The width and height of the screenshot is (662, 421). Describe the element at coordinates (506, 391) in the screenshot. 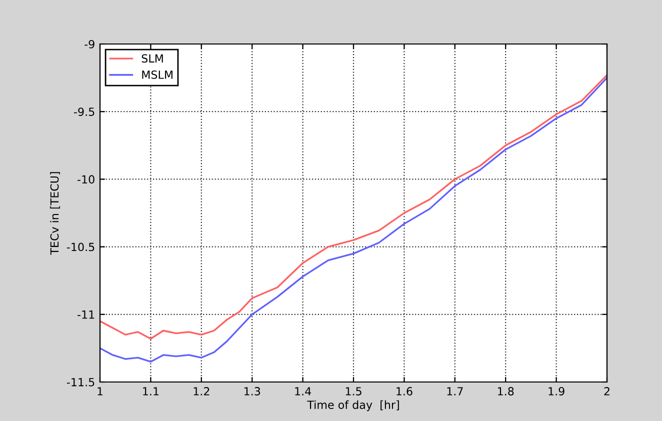

I see `x-tick-label: 1.8` at that location.